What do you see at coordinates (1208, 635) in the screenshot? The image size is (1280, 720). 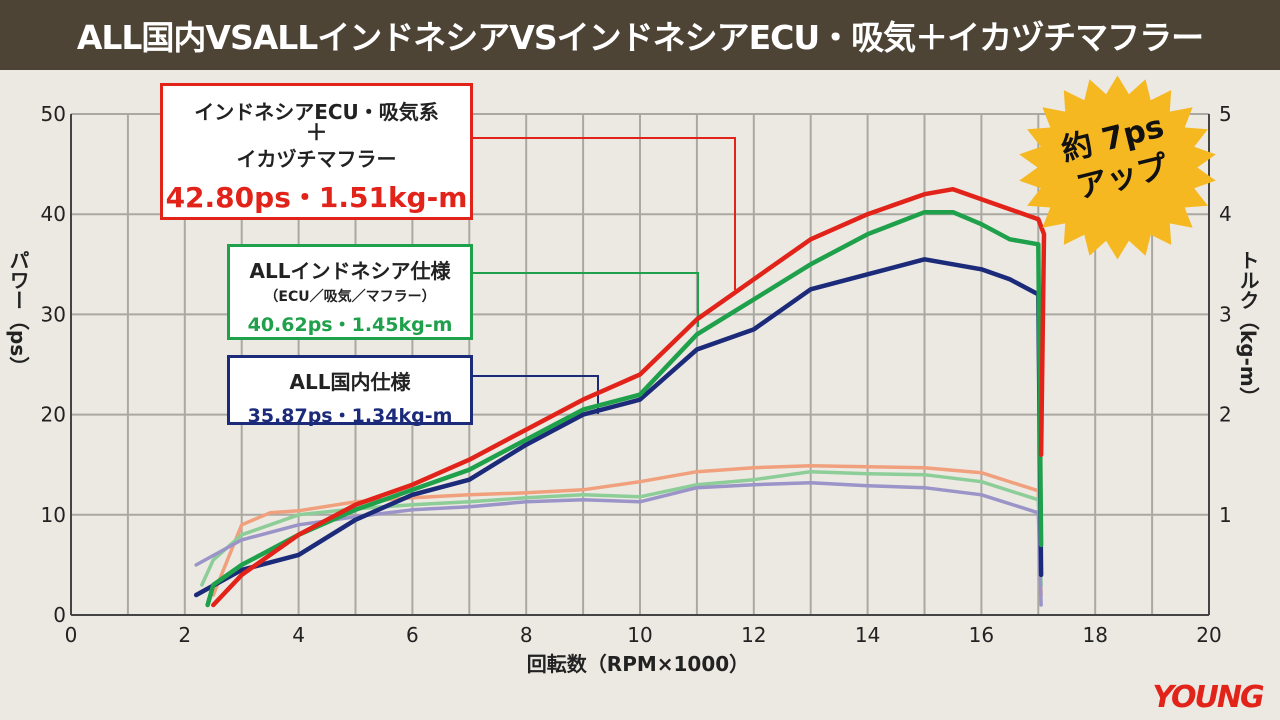 I see `x-tick-label: 20` at bounding box center [1208, 635].